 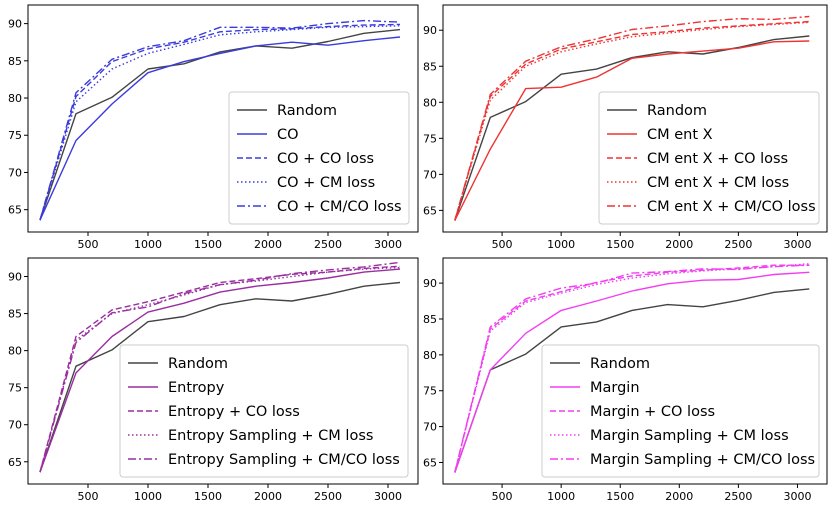 What do you see at coordinates (680, 135) in the screenshot?
I see `legend-label: CM ent X` at bounding box center [680, 135].